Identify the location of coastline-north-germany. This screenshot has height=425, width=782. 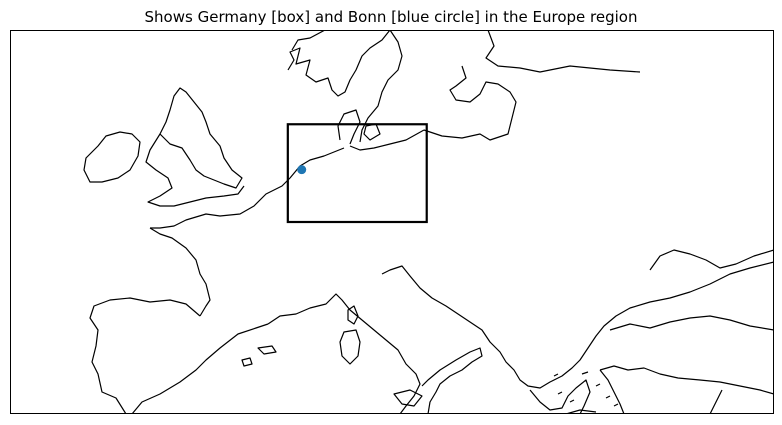
(387, 140).